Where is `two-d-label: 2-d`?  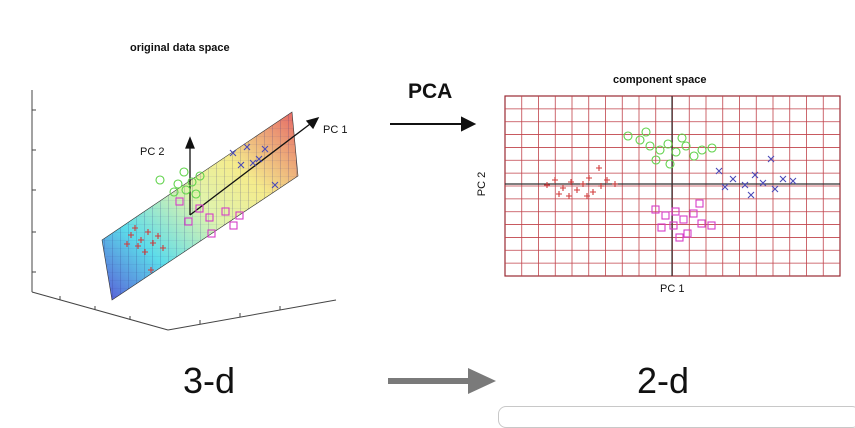 two-d-label: 2-d is located at coordinates (663, 380).